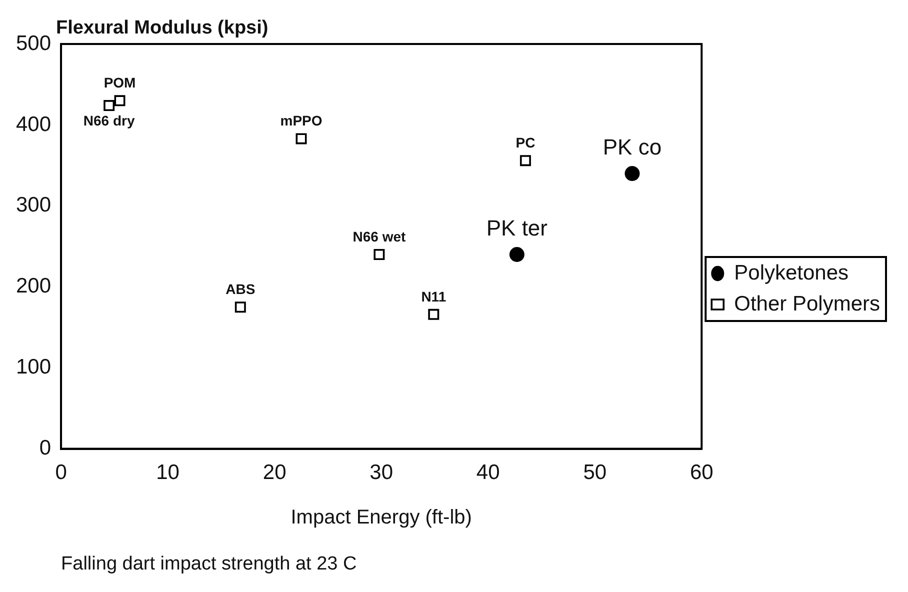 The width and height of the screenshot is (908, 592). I want to click on x-tick-label: 10, so click(168, 472).